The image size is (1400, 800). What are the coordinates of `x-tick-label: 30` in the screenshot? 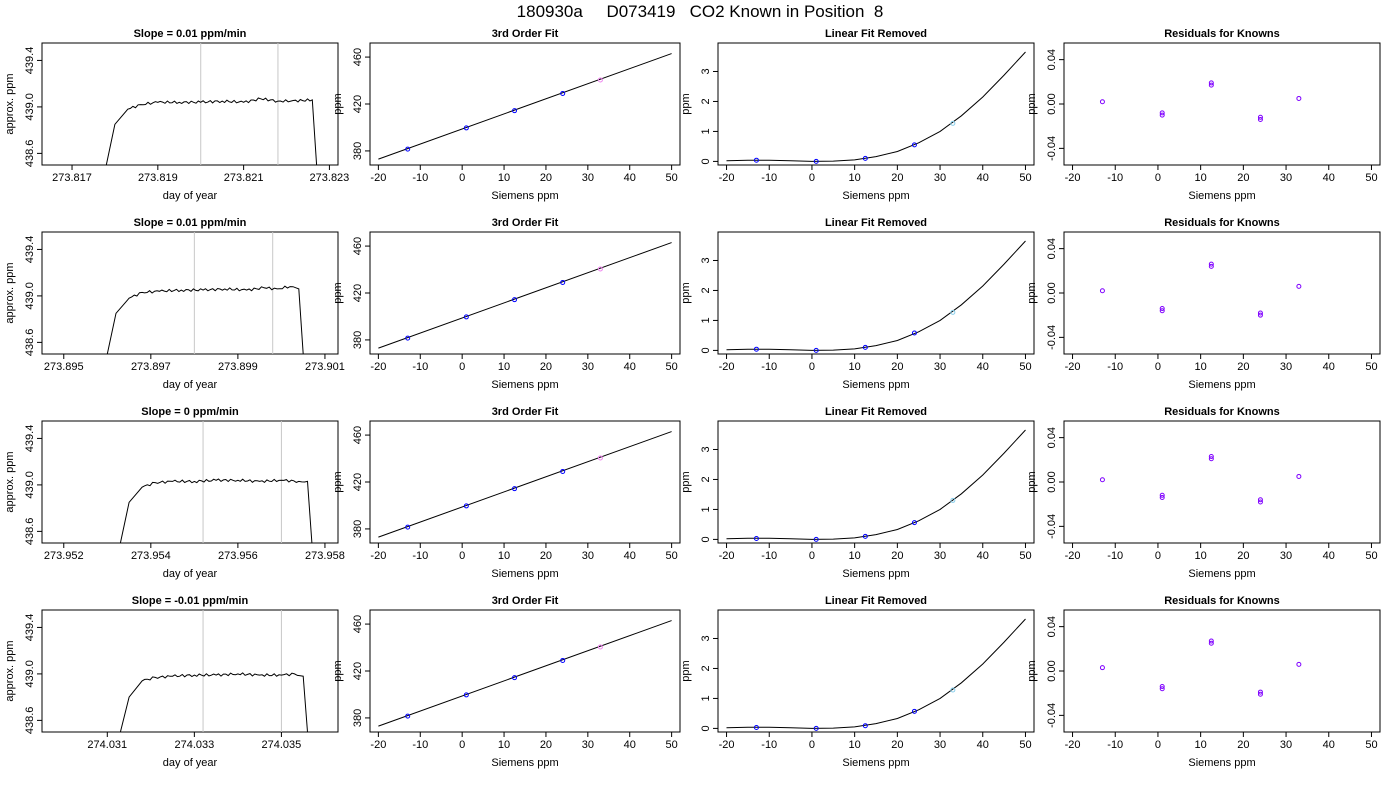 It's located at (588, 178).